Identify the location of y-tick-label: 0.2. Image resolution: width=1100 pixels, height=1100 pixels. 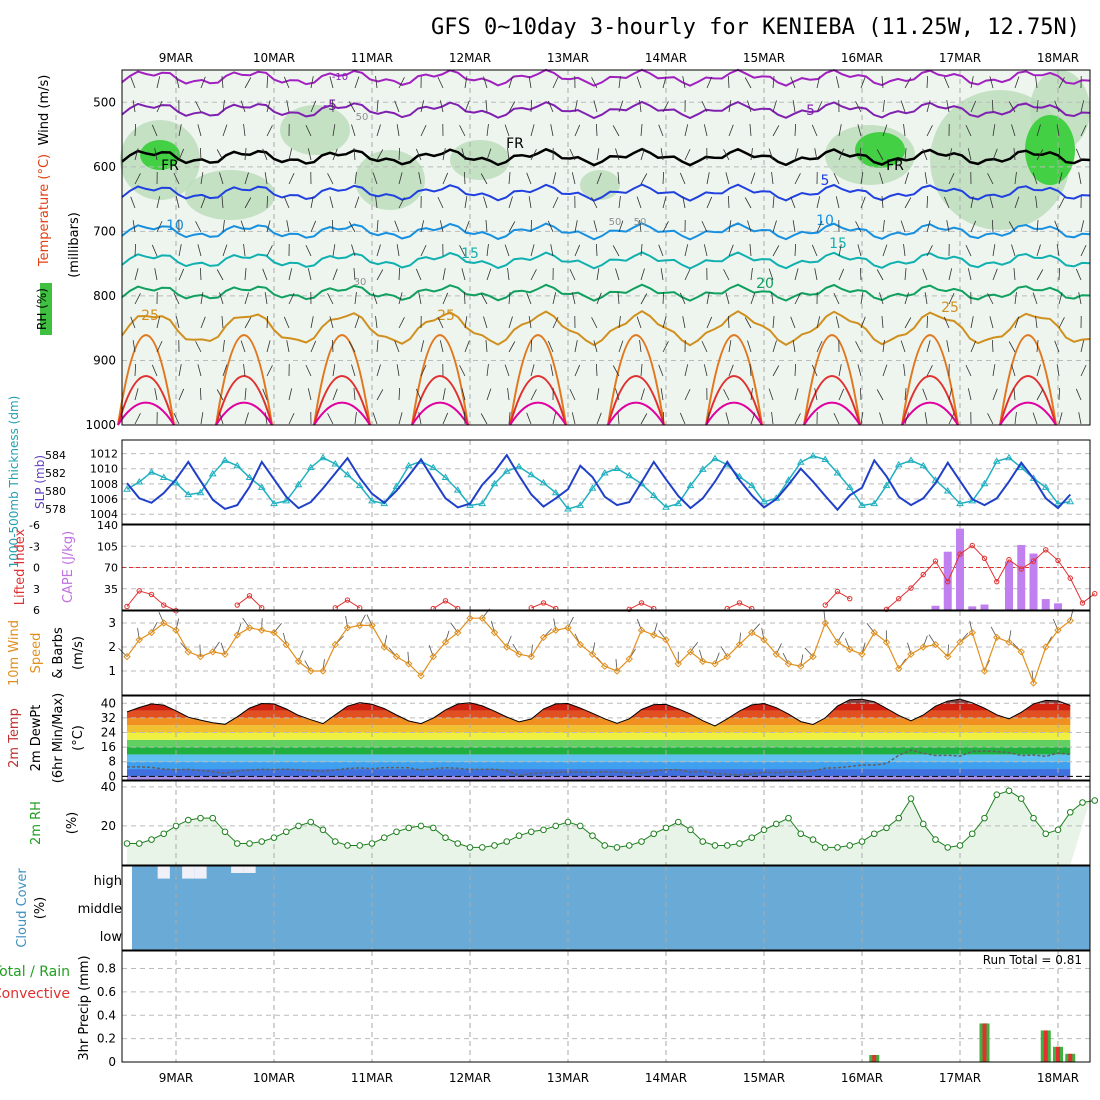
(106, 1039).